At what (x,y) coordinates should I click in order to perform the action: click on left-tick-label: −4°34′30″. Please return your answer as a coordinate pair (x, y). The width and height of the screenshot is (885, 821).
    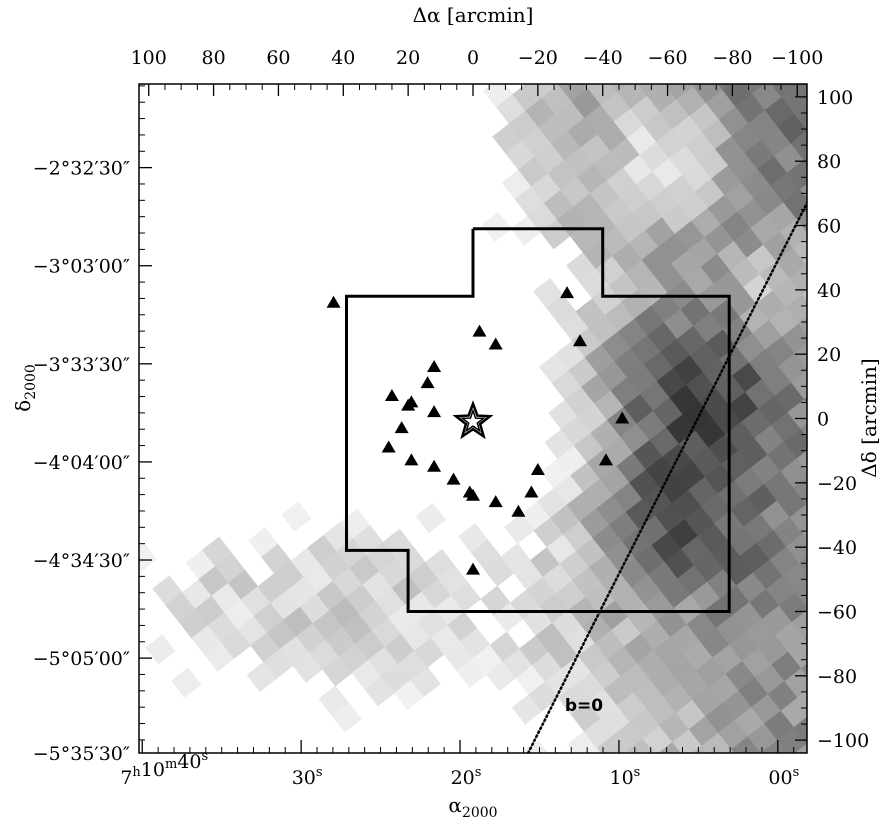
    Looking at the image, I should click on (81, 561).